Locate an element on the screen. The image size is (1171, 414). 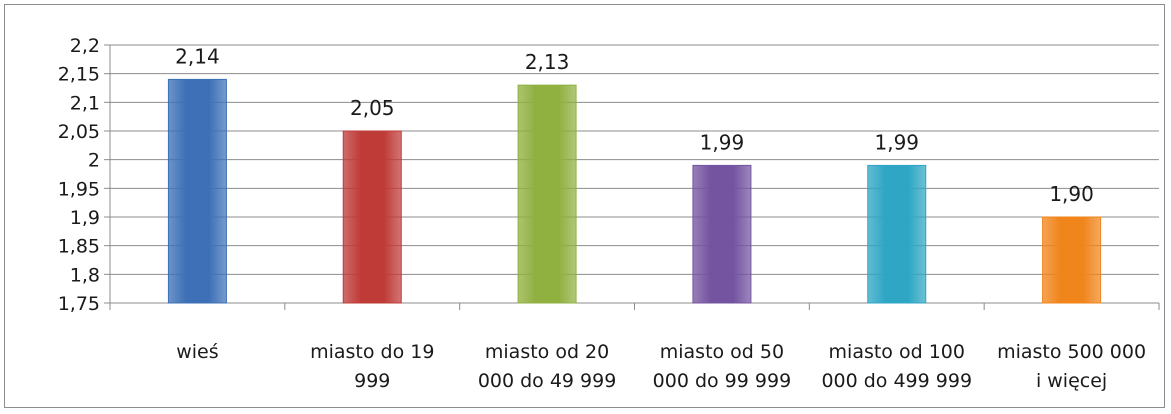
x-category-label: miasto od 100 is located at coordinates (897, 352).